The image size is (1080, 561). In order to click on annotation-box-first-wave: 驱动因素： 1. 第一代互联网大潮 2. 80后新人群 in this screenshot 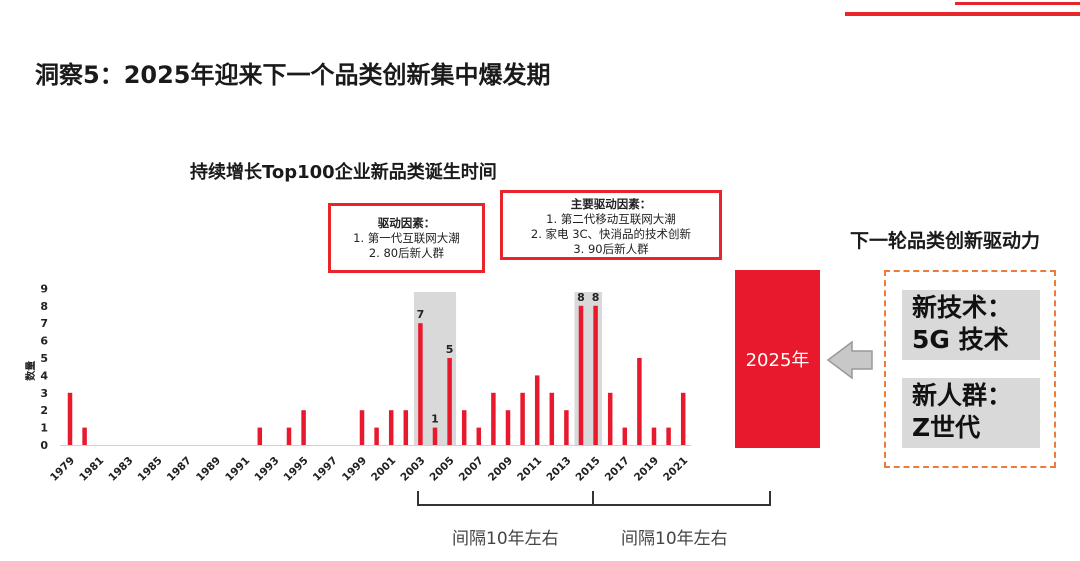, I will do `click(406, 238)`.